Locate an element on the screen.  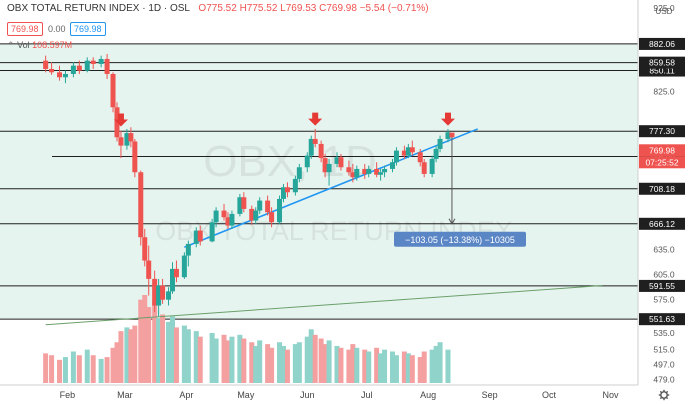
level-price-tag: 708.18 is located at coordinates (662, 188).